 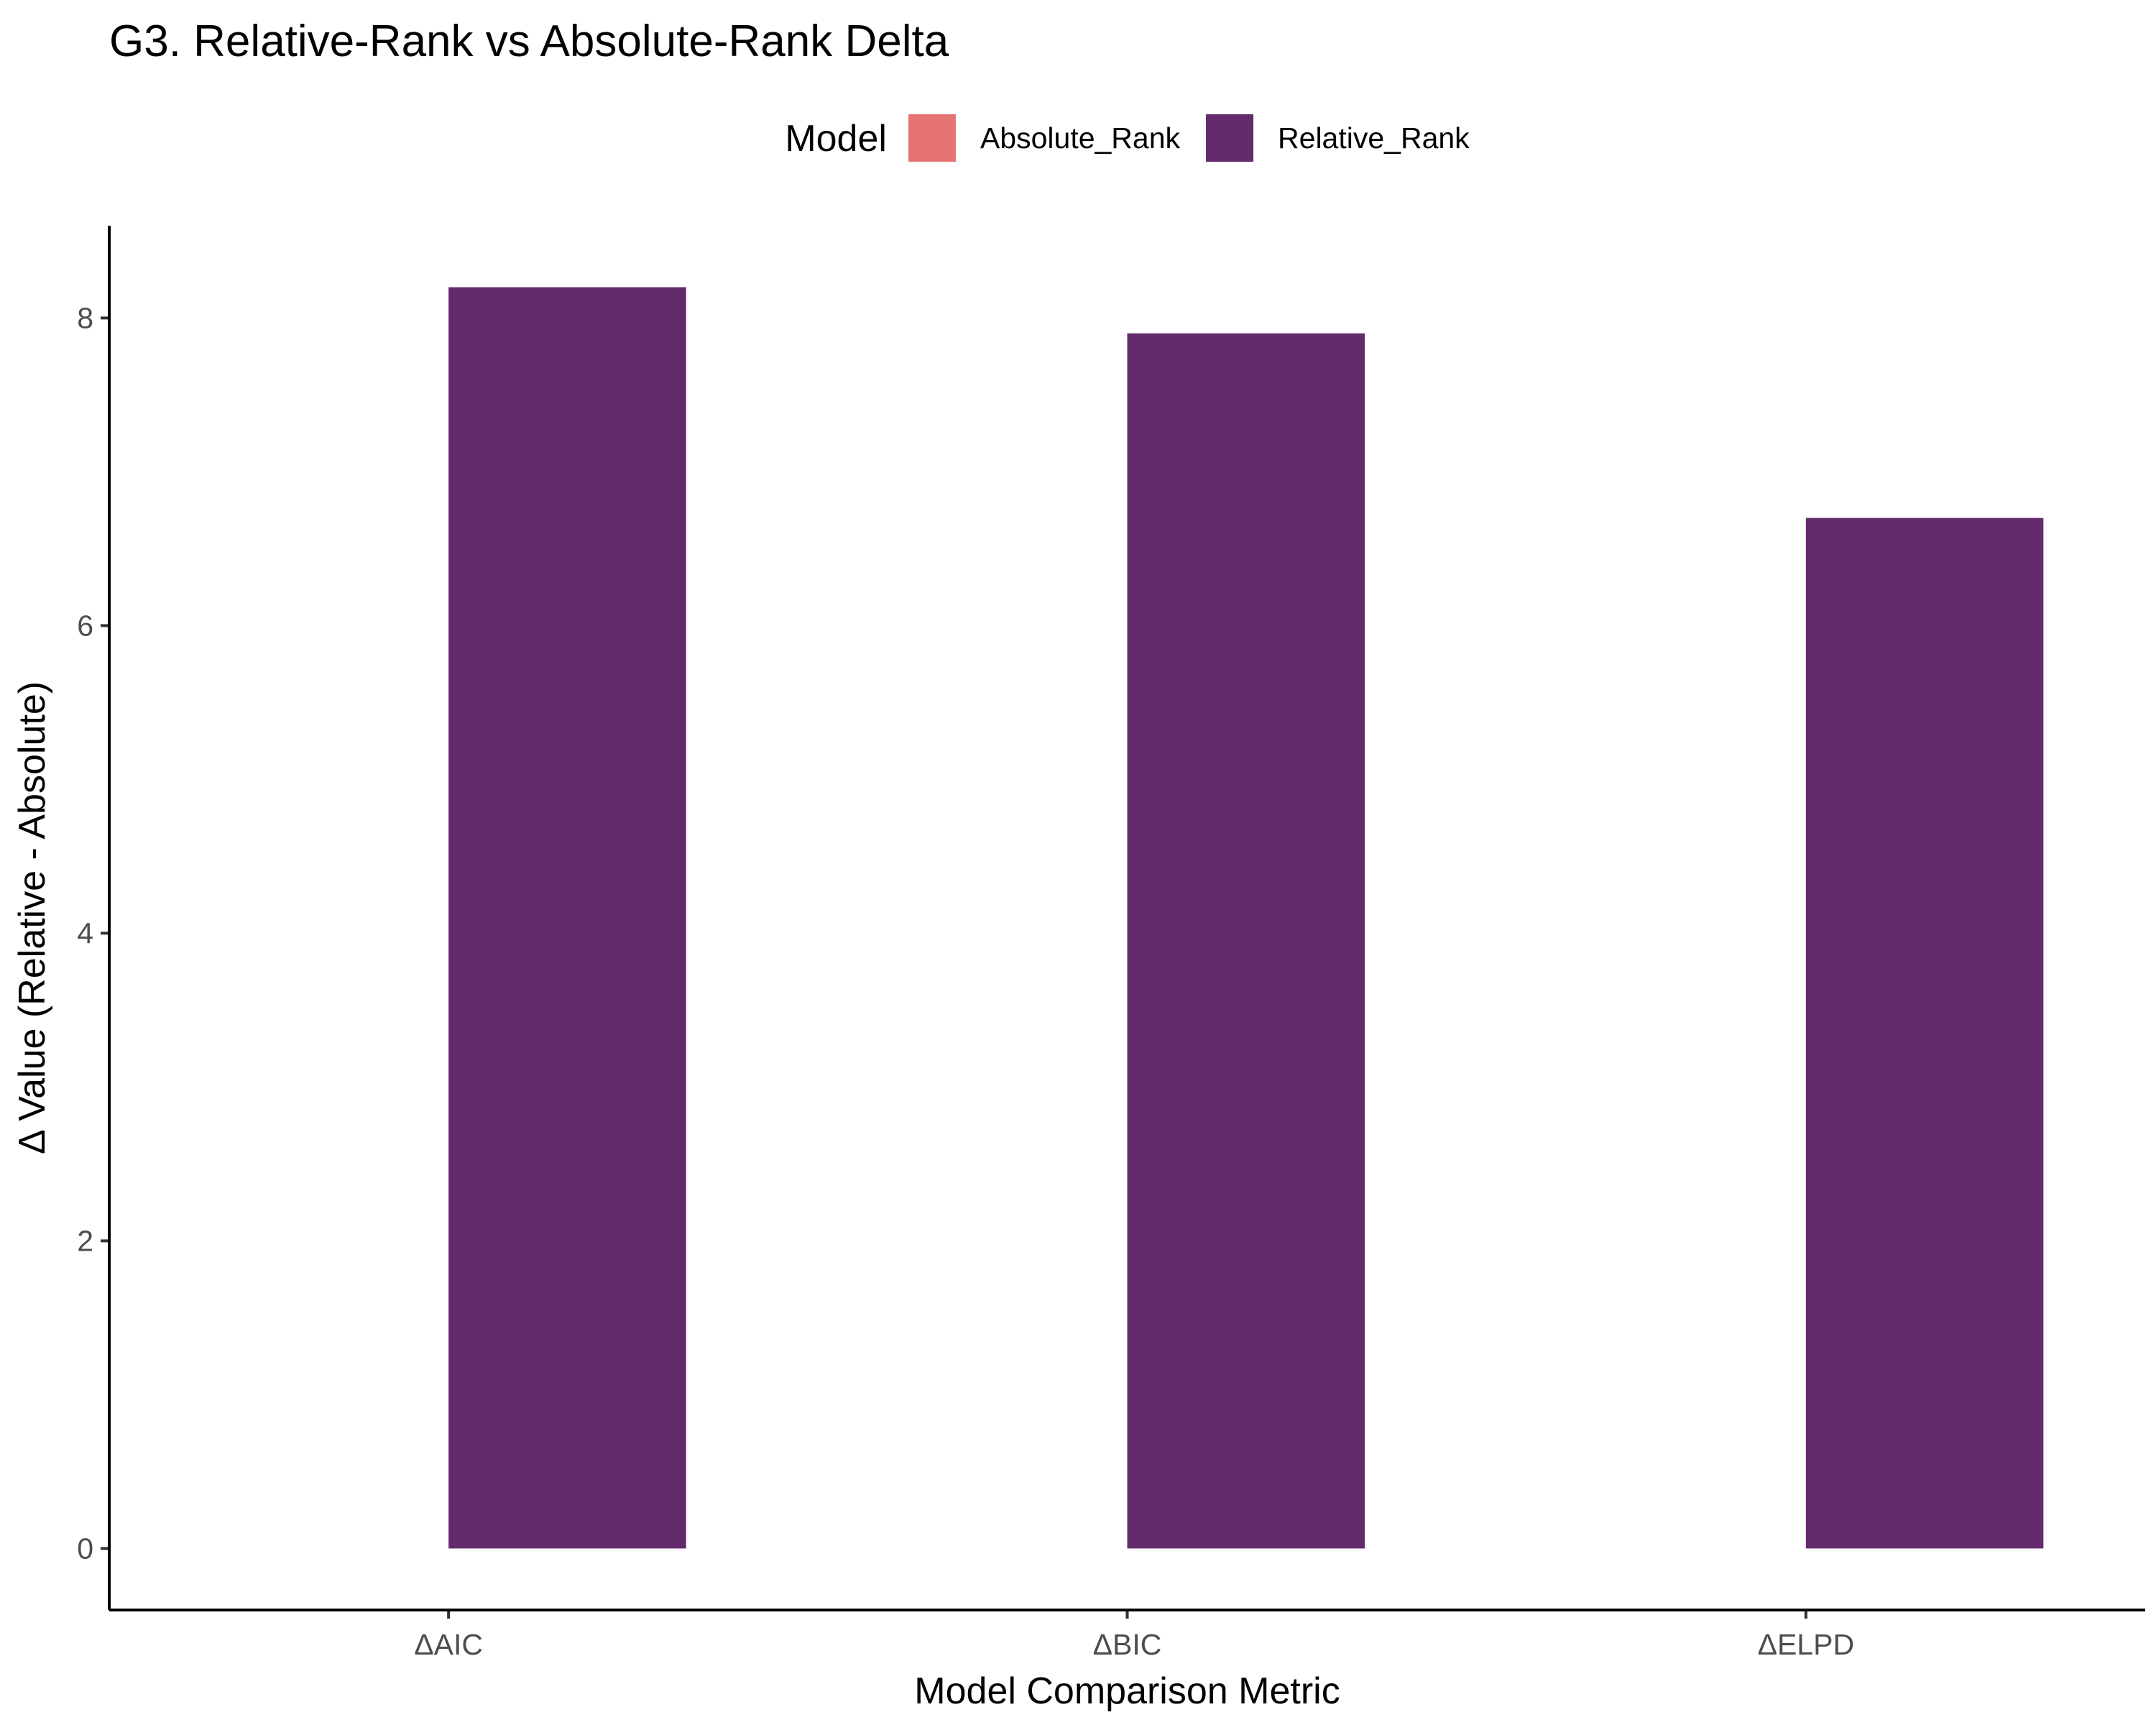 What do you see at coordinates (836, 139) in the screenshot?
I see `legend-title: Model` at bounding box center [836, 139].